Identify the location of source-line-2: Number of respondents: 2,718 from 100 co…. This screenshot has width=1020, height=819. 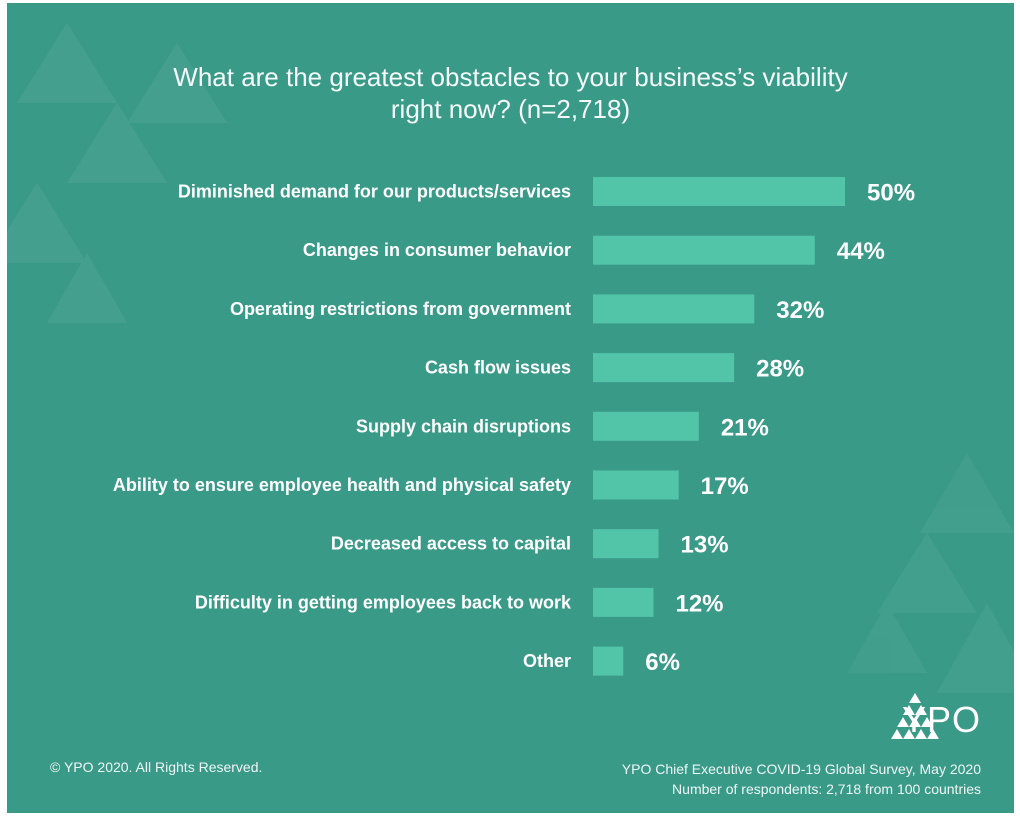
(826, 789).